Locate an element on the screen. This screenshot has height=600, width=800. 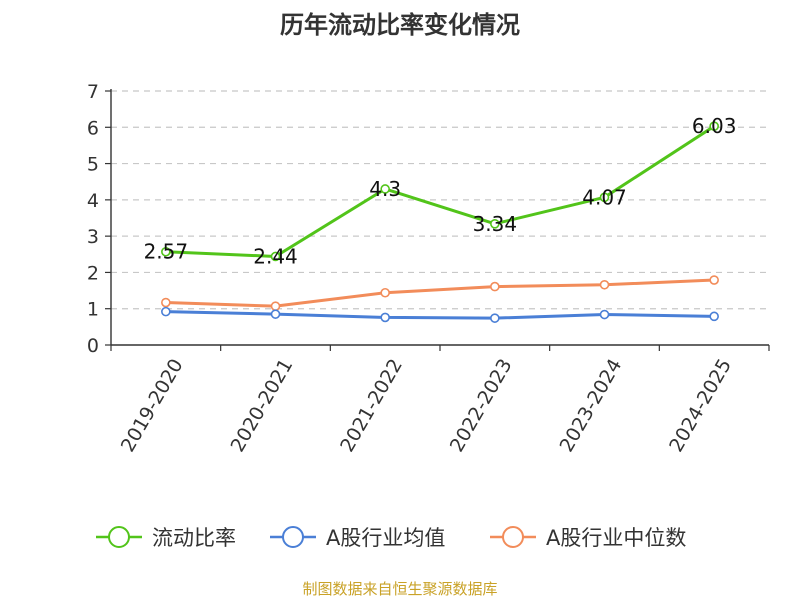
data-label: 2.57 is located at coordinates (166, 252).